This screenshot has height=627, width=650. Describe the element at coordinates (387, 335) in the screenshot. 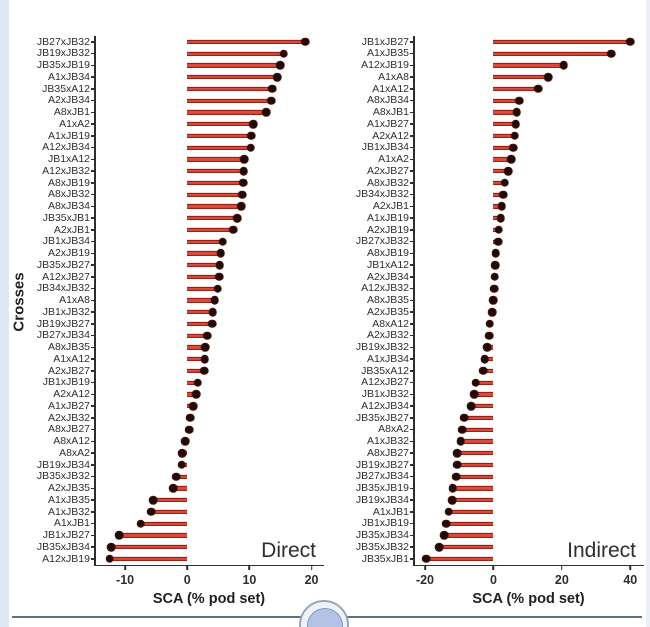

I see `cross-label: A2xJB32` at that location.